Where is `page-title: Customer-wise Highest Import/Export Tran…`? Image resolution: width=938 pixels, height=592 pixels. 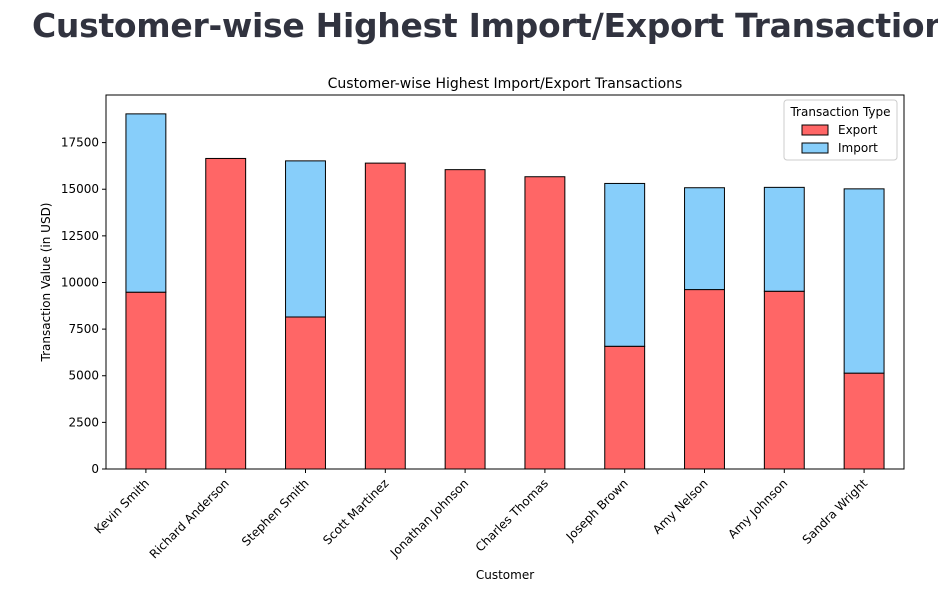
page-title: Customer-wise Highest Import/Export Tran… is located at coordinates (485, 25).